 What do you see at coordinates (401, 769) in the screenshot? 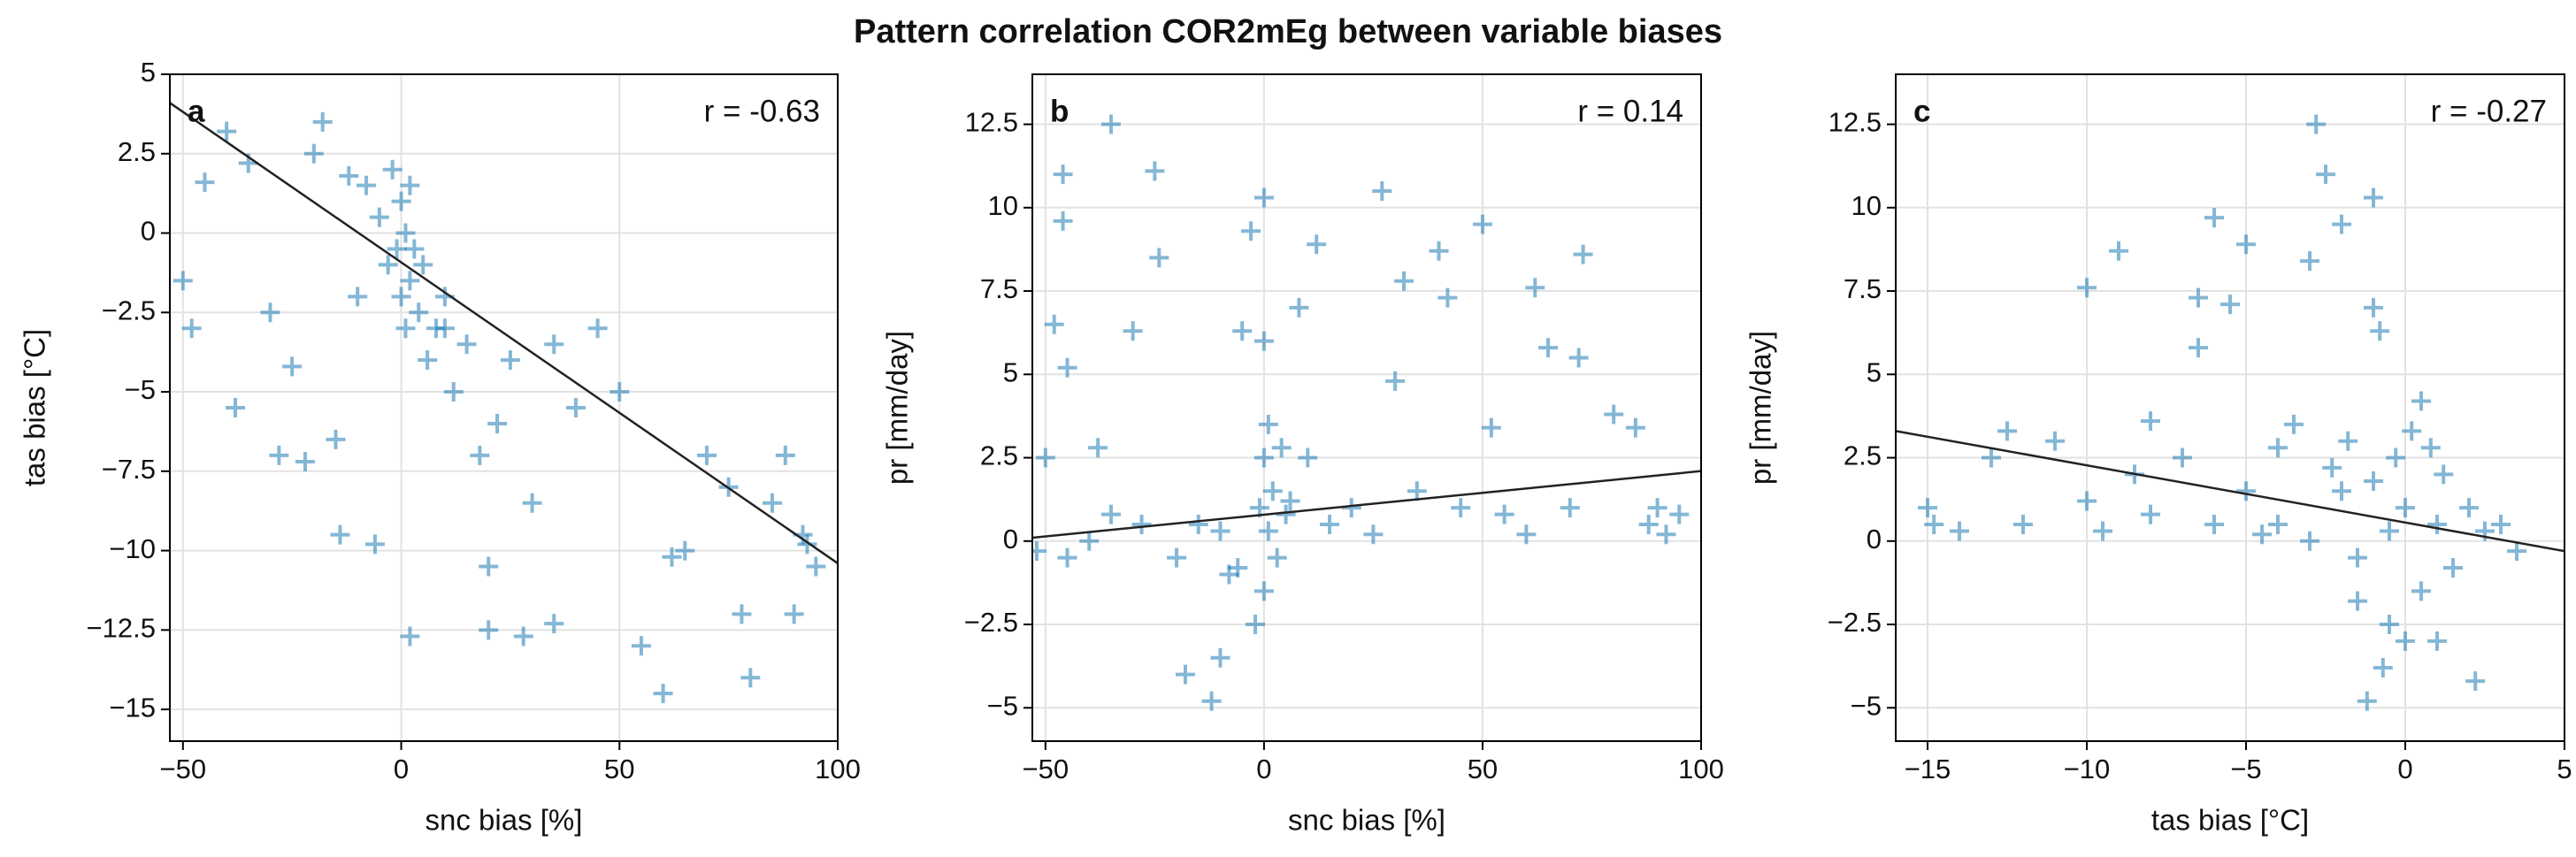
I see `x-tick-label: 0` at bounding box center [401, 769].